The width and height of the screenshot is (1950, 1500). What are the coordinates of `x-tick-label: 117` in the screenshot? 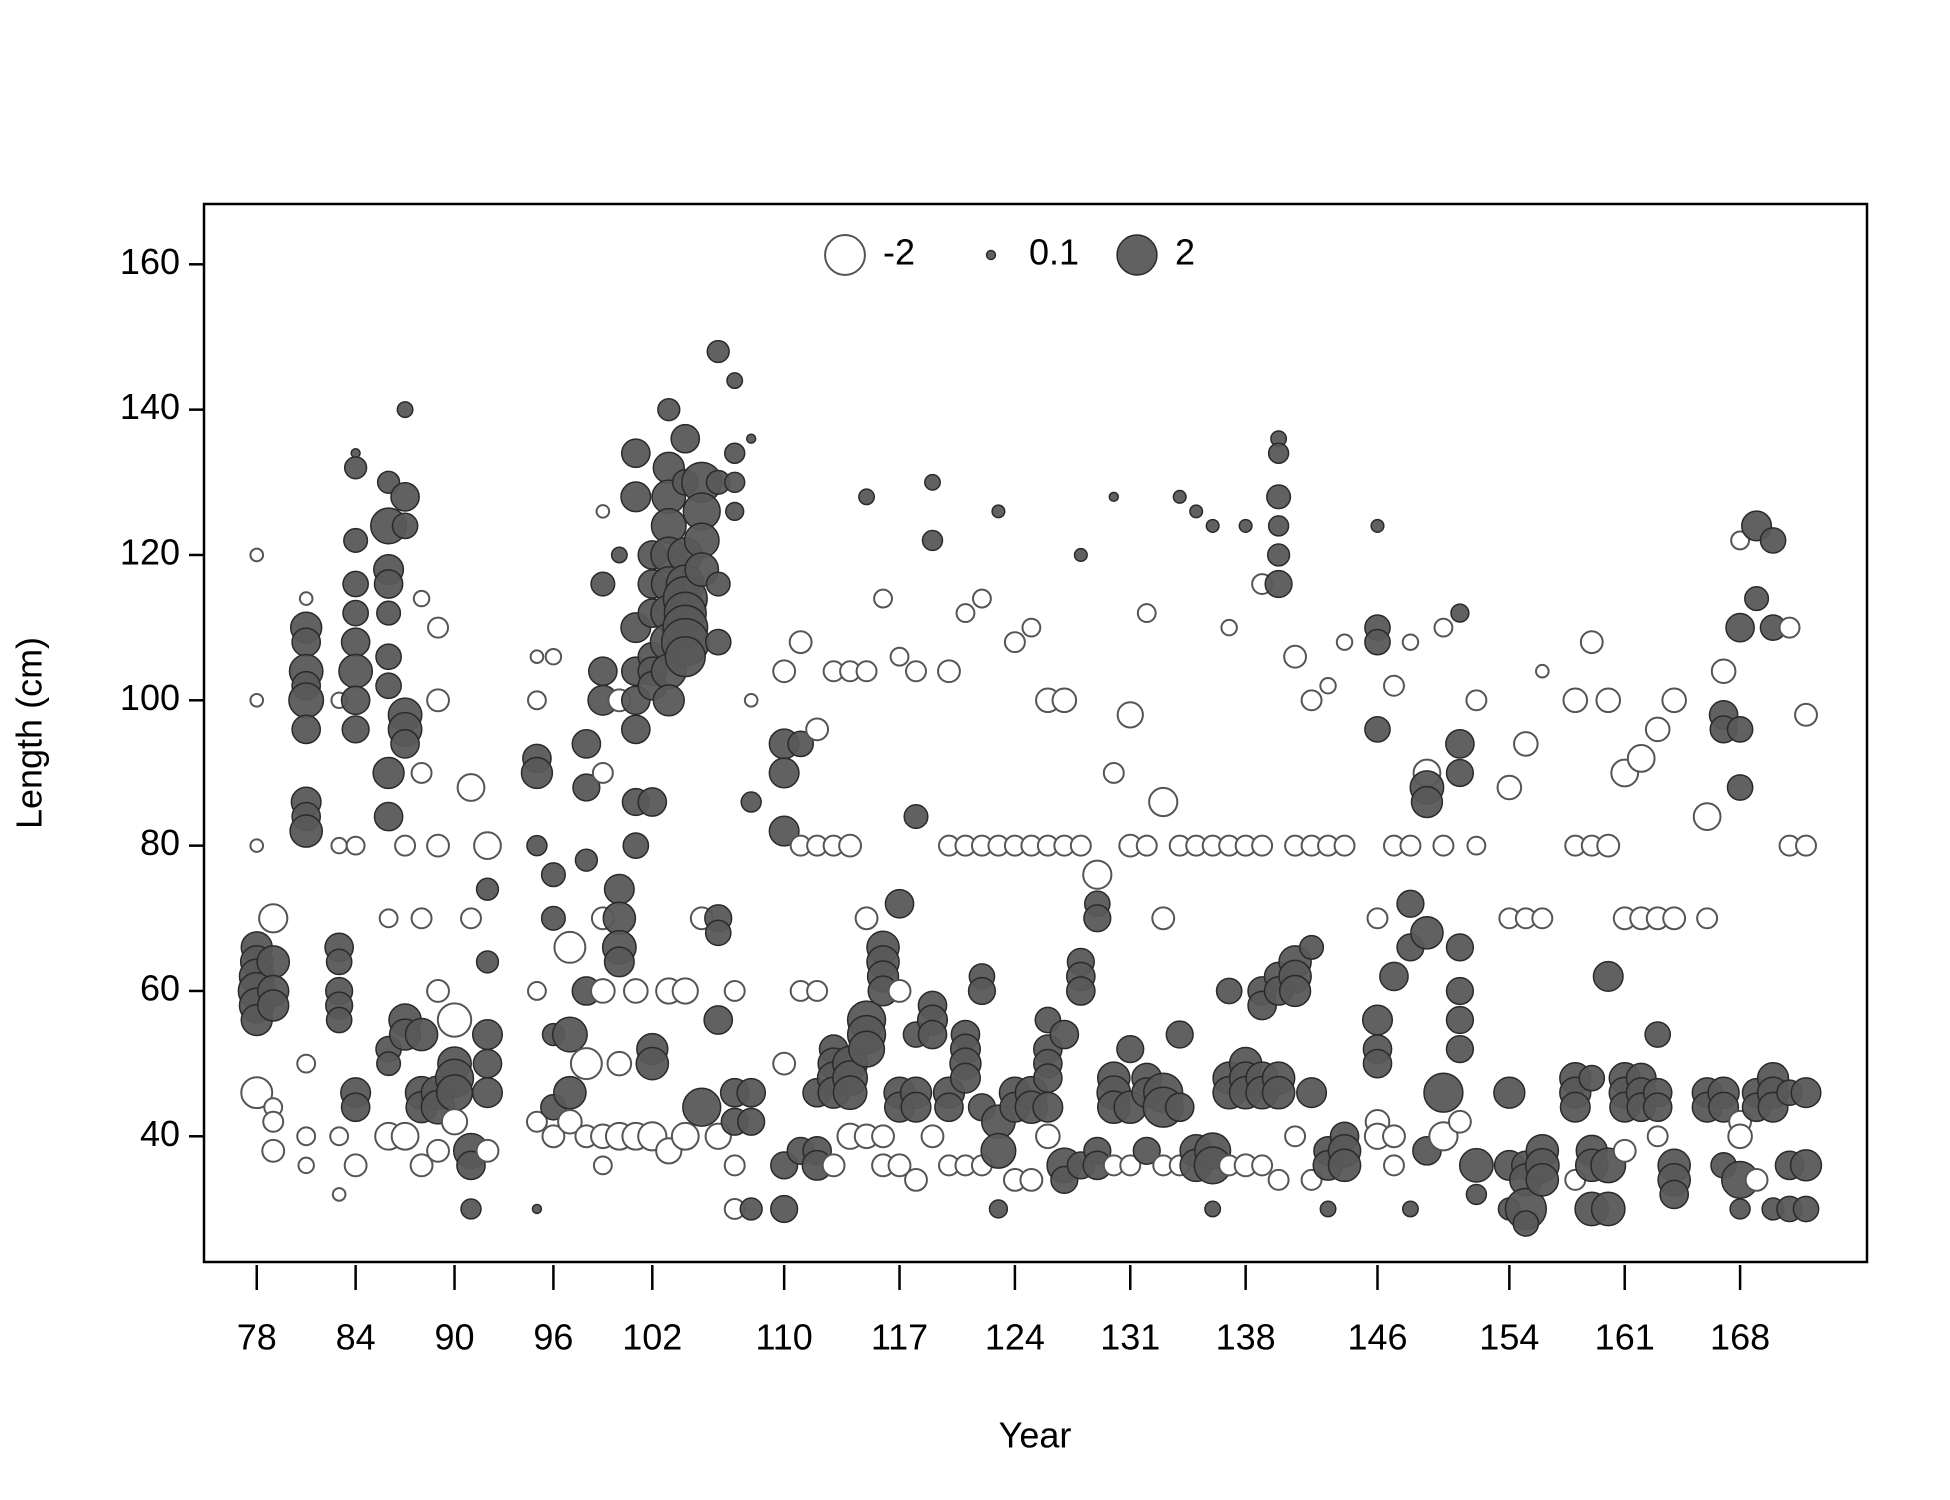 It's located at (899, 1337).